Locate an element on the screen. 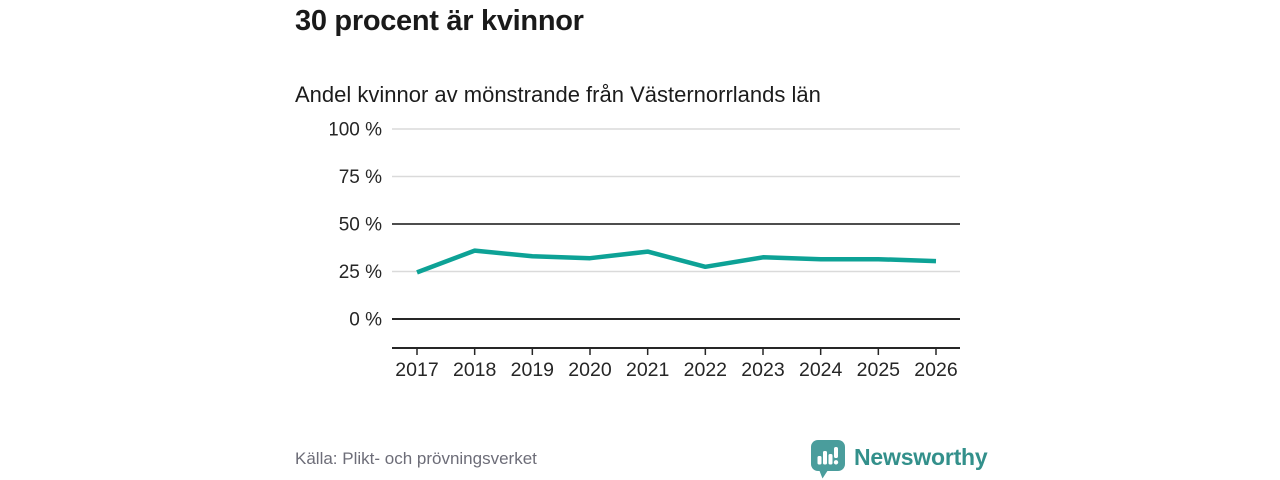  x-tick-label: 2018 is located at coordinates (474, 370).